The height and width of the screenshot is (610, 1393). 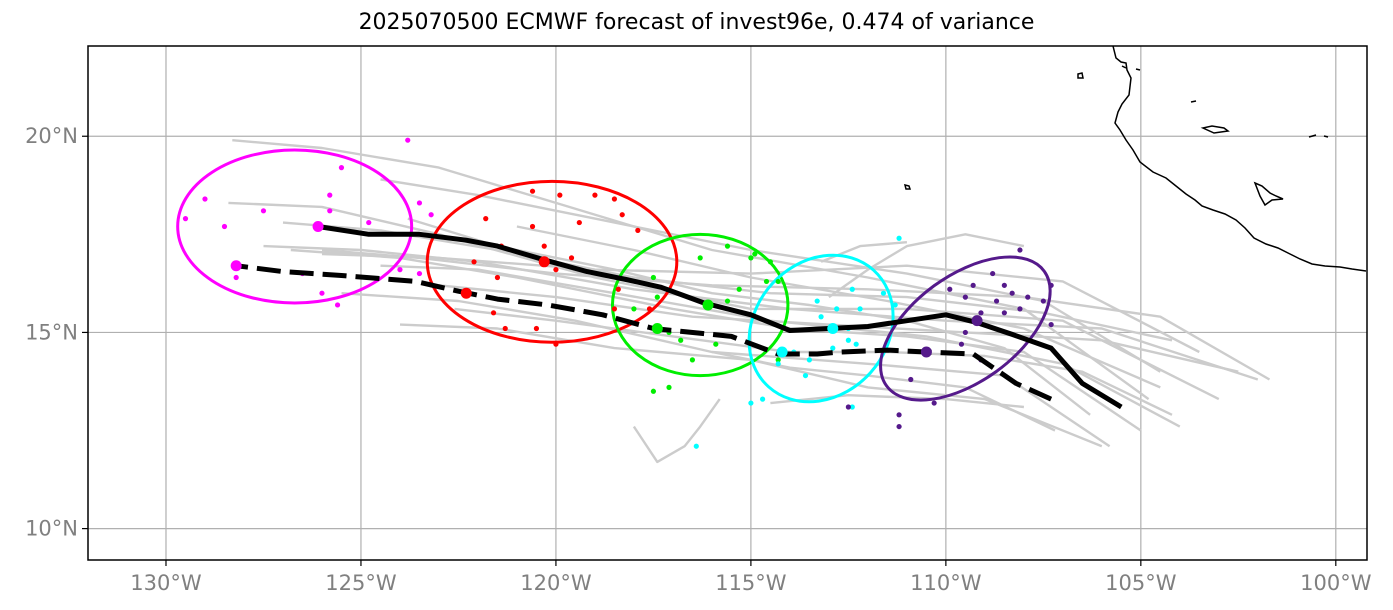 What do you see at coordinates (1141, 583) in the screenshot?
I see `x-tick-label: 105°W` at bounding box center [1141, 583].